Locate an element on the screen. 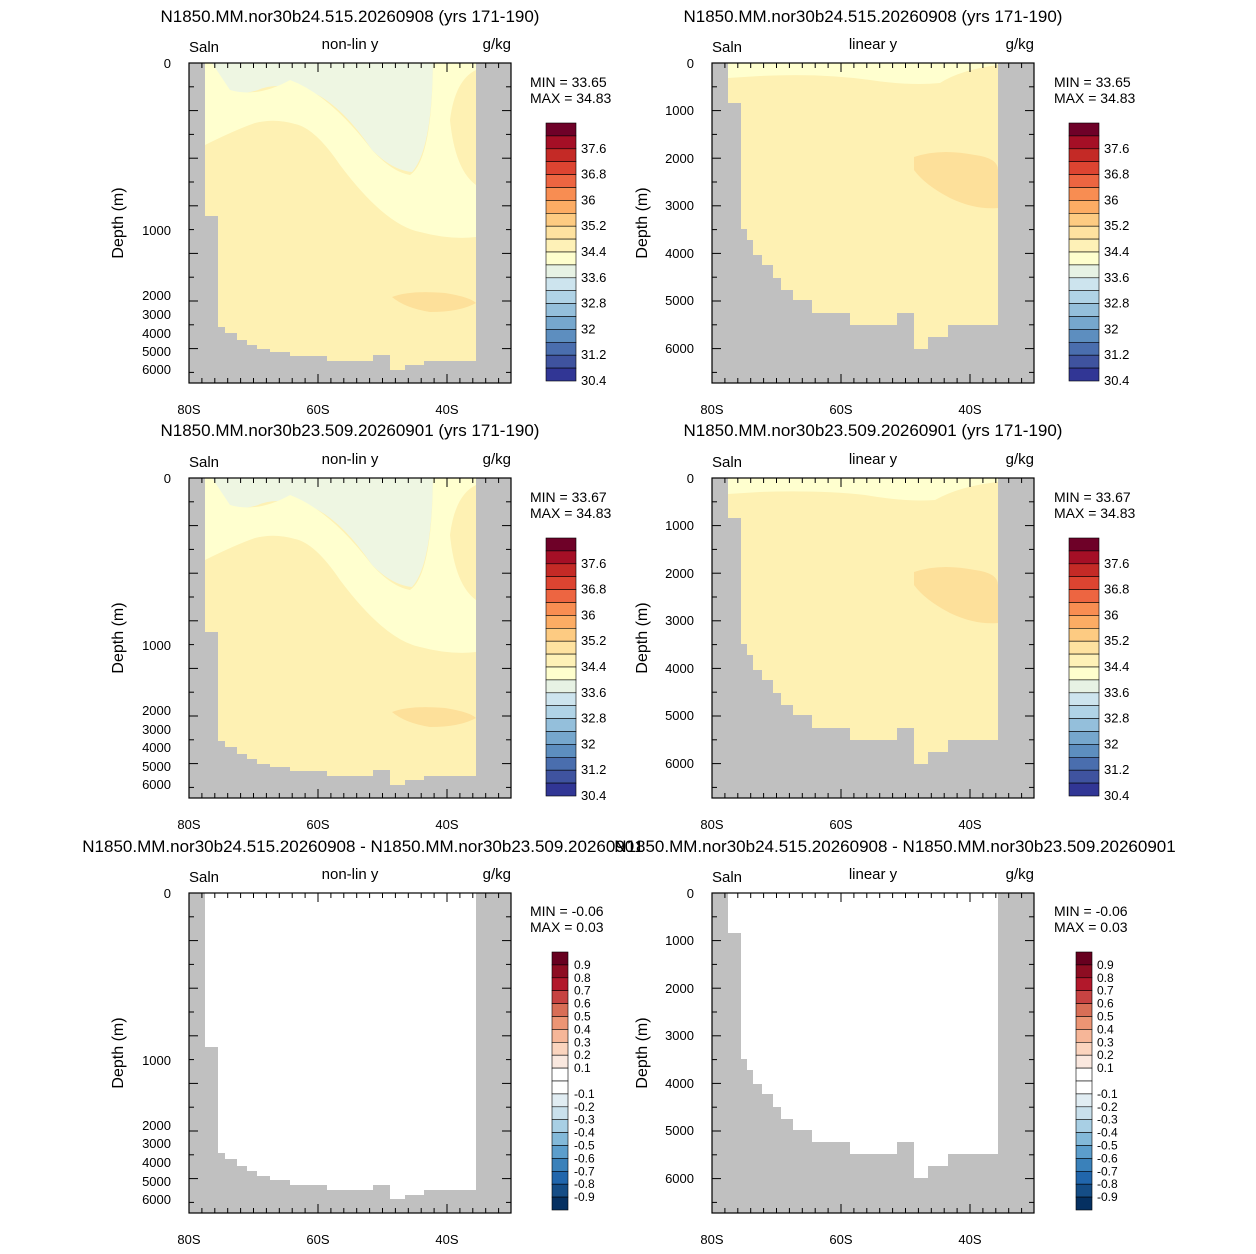 The width and height of the screenshot is (1256, 1254). panel2-ytick-4000: 4000 is located at coordinates (679, 253).